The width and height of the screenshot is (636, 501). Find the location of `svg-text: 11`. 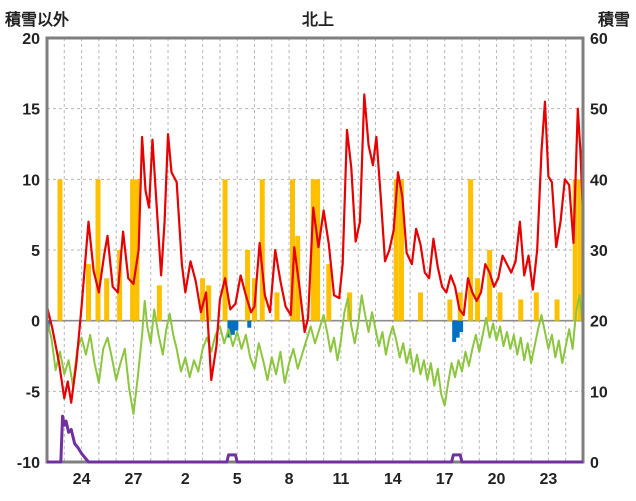

svg-text: 11 is located at coordinates (340, 479).